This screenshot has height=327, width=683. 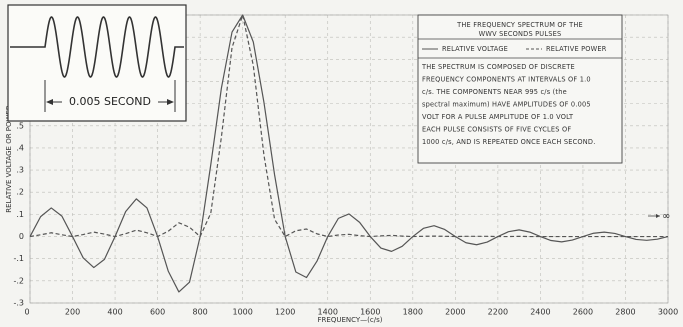 I want to click on x-tick-label: 1200, so click(x=285, y=312).